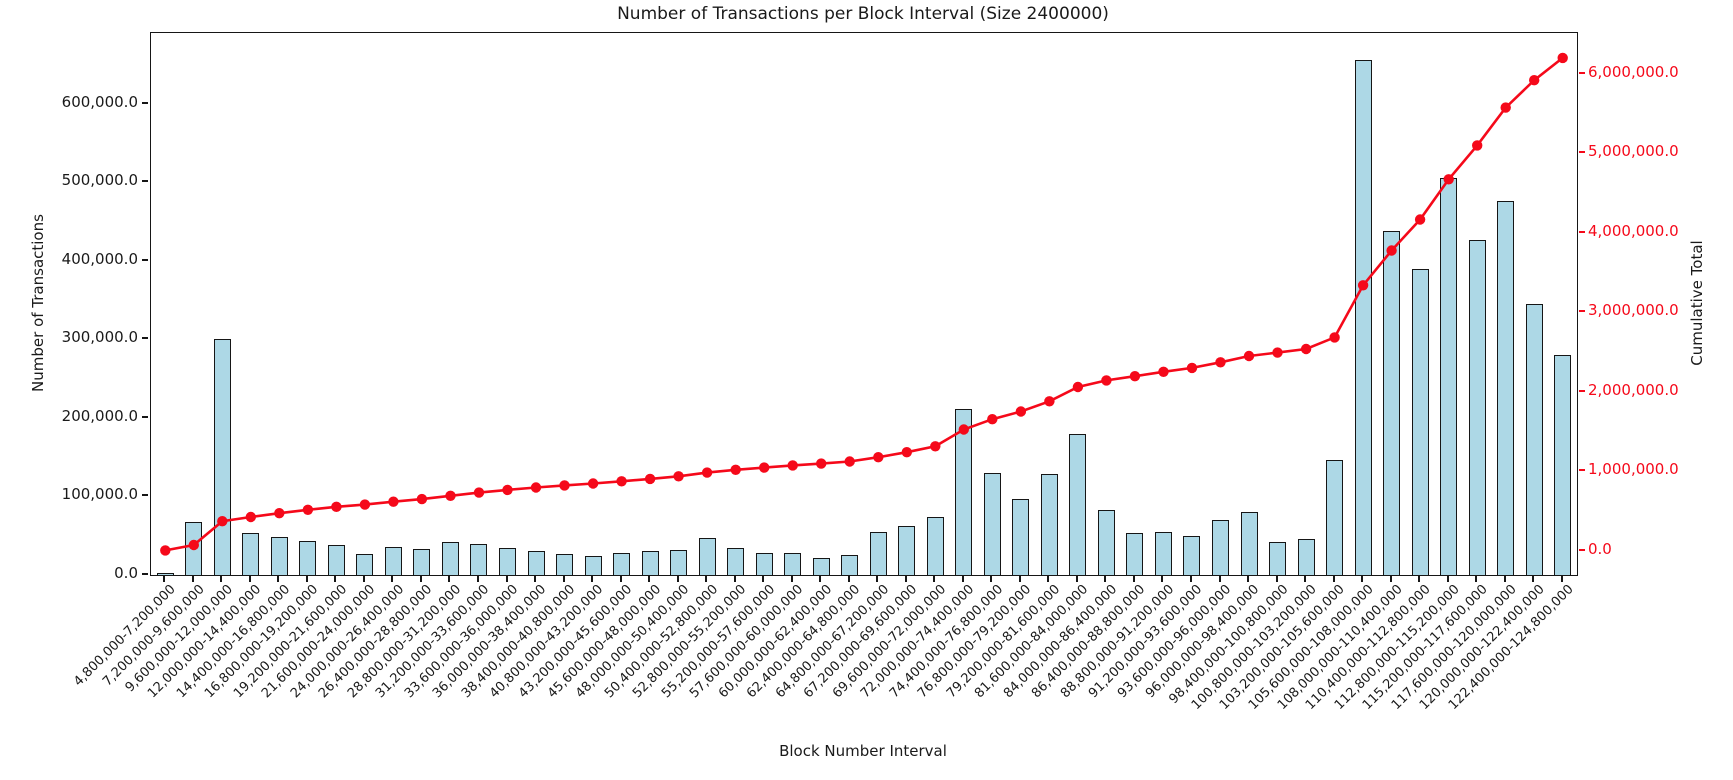  I want to click on y-tick-label-right: 6,000,000.0, so click(1633, 71).